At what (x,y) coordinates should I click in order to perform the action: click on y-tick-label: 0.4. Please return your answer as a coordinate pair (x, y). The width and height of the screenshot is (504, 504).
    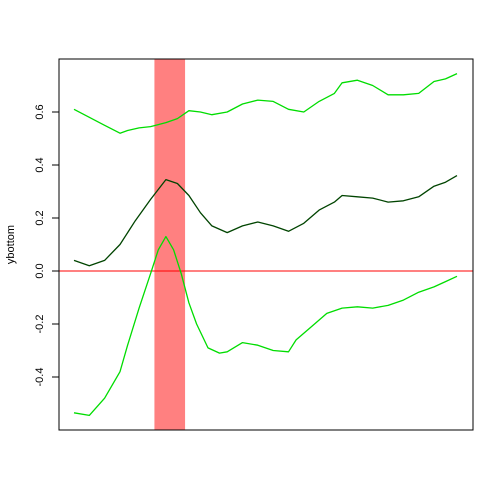
    Looking at the image, I should click on (40, 164).